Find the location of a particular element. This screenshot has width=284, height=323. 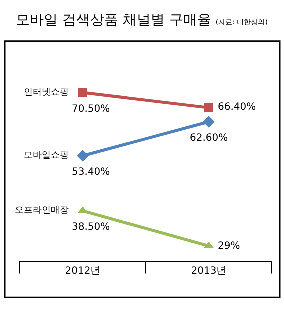

data-label: 53.40% is located at coordinates (91, 172).